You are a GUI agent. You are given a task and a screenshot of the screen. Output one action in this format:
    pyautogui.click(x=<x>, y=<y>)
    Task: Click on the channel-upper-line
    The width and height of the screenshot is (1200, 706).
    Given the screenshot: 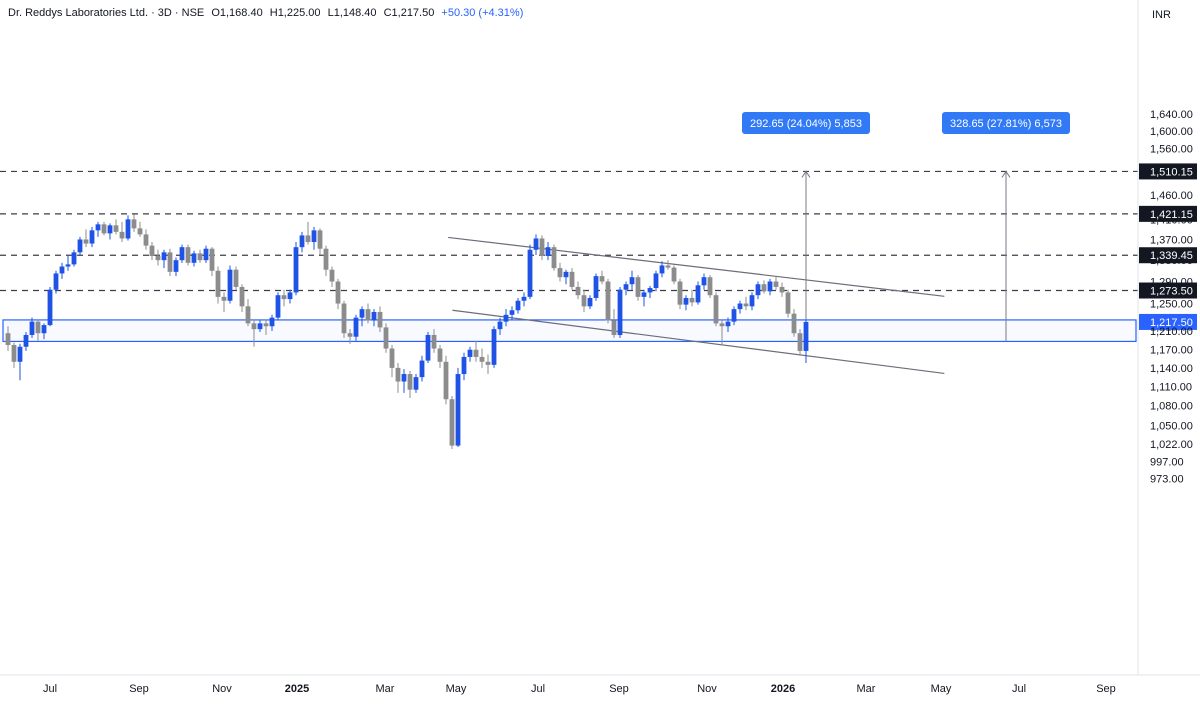 What is the action you would take?
    pyautogui.click(x=696, y=266)
    